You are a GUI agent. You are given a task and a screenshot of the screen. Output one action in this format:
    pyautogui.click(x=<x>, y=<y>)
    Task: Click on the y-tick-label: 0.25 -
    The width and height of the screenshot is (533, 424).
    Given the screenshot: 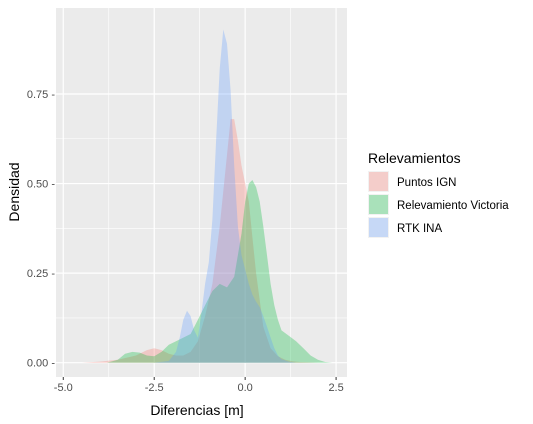 What is the action you would take?
    pyautogui.click(x=41, y=274)
    